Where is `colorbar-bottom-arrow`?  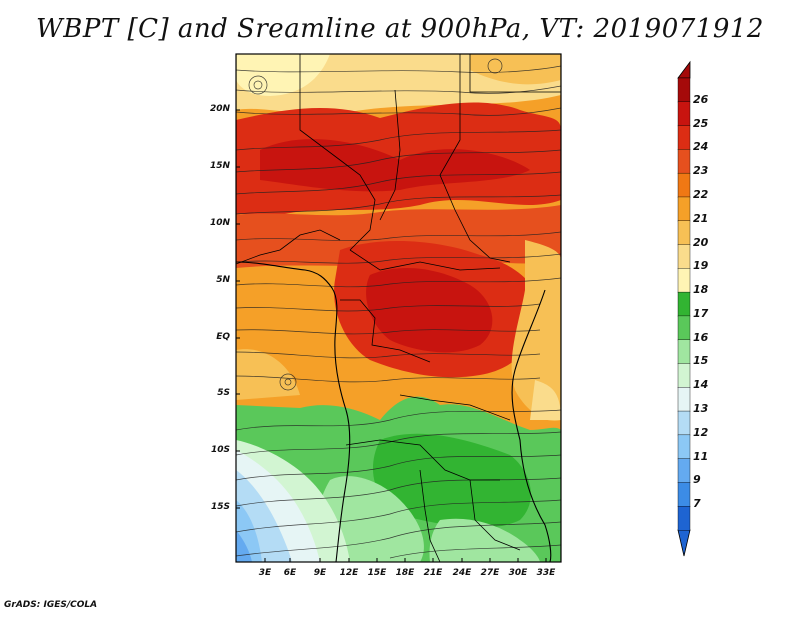
colorbar-bottom-arrow is located at coordinates (684, 543).